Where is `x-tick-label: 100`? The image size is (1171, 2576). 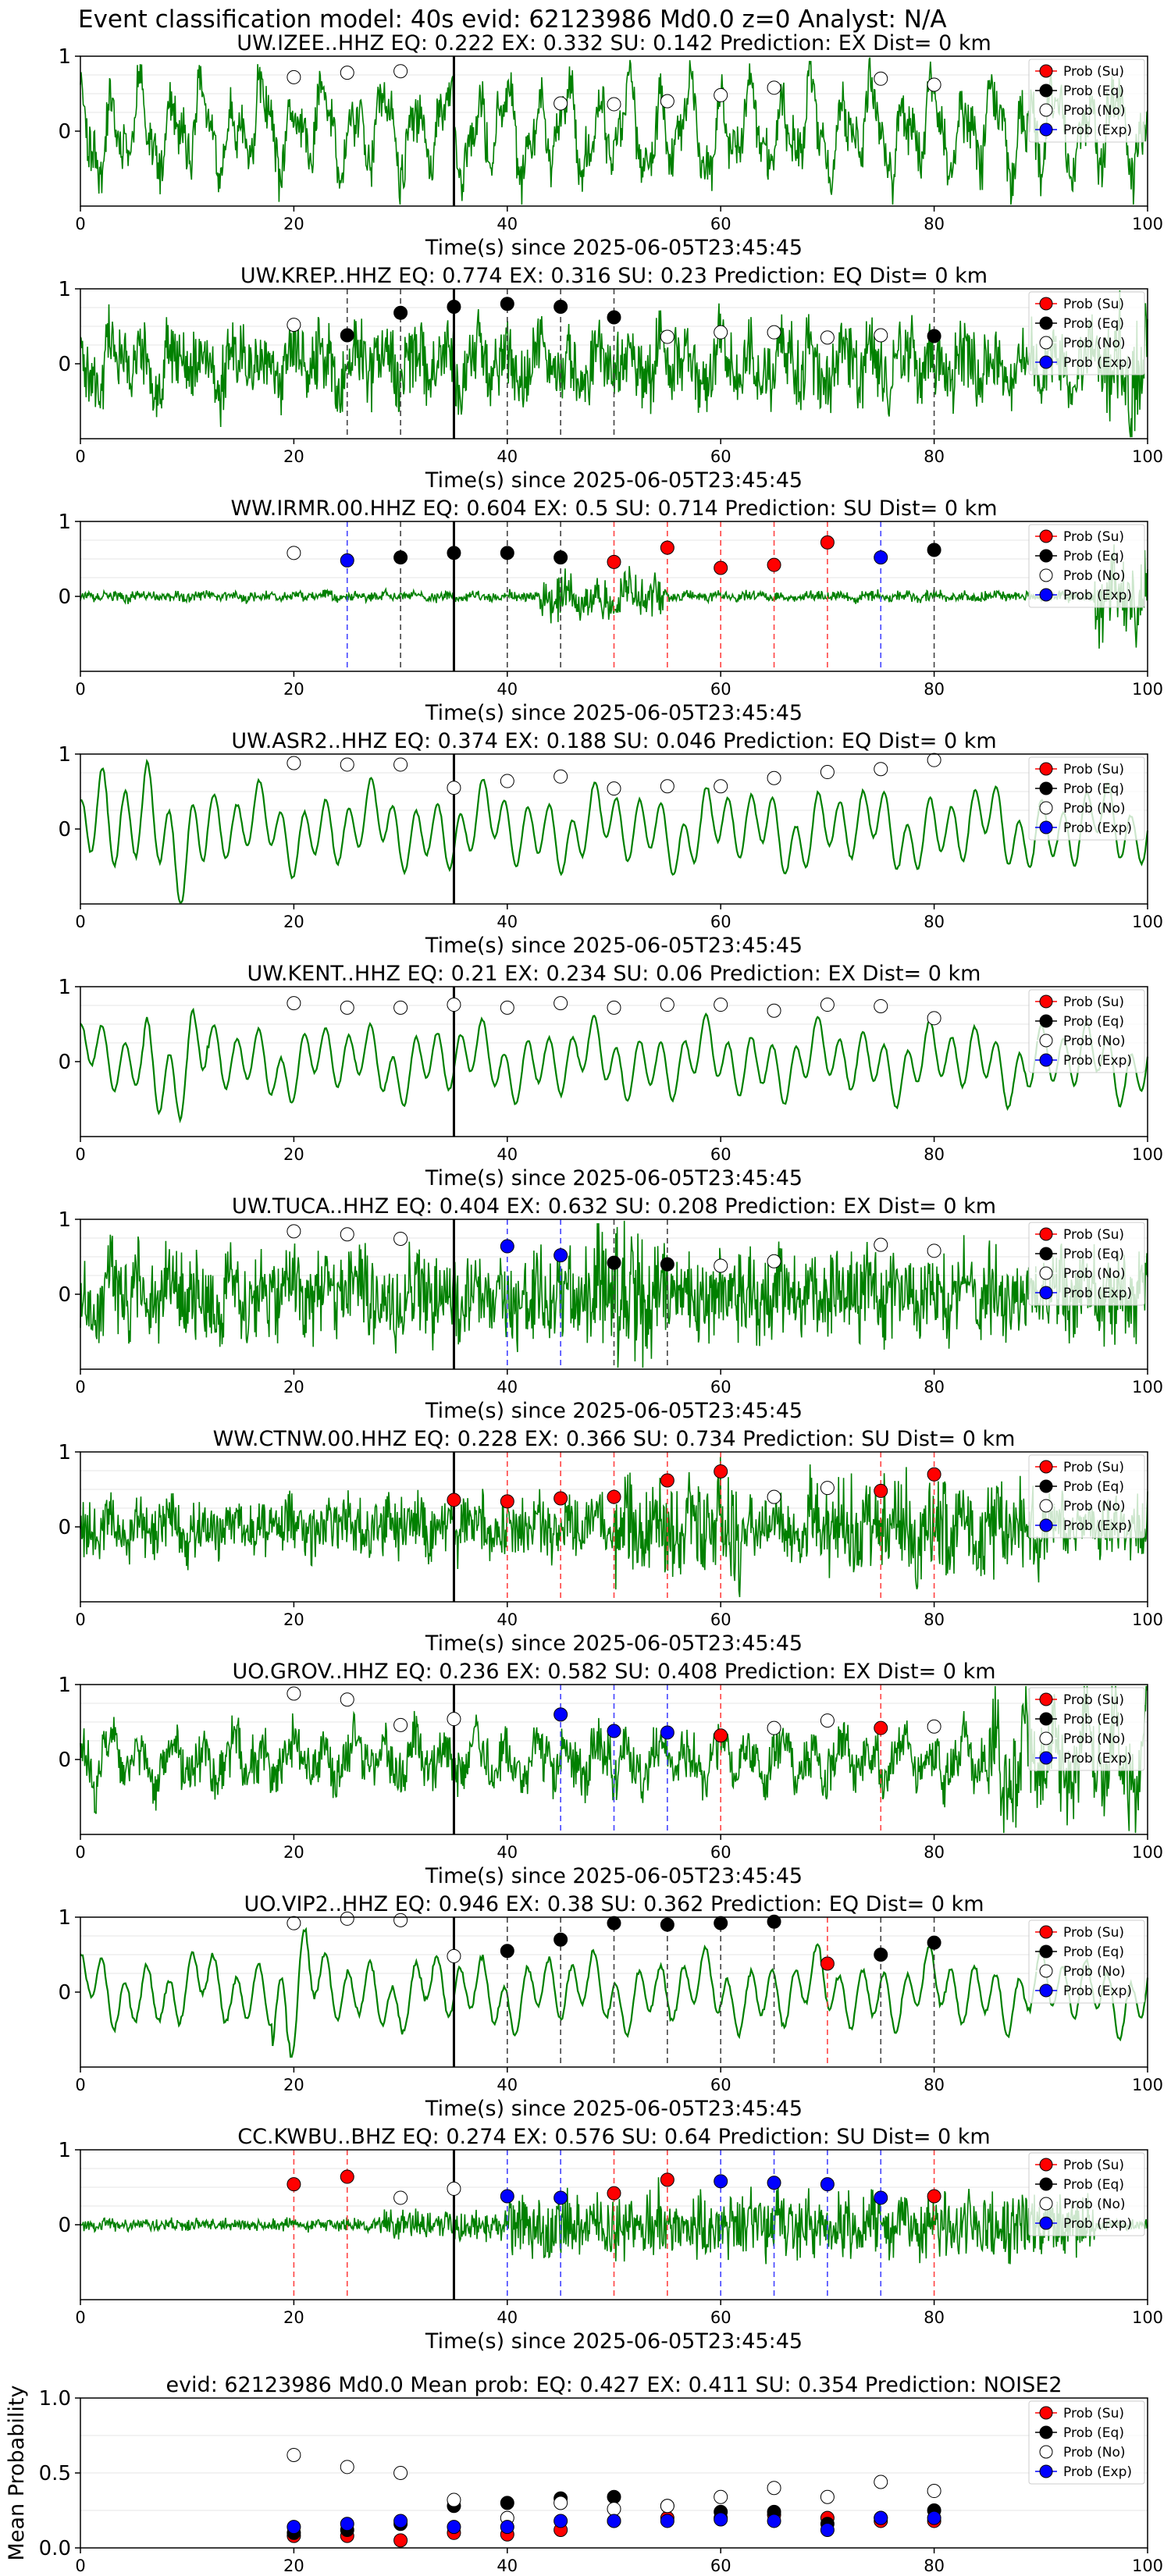
x-tick-label: 100 is located at coordinates (1147, 456).